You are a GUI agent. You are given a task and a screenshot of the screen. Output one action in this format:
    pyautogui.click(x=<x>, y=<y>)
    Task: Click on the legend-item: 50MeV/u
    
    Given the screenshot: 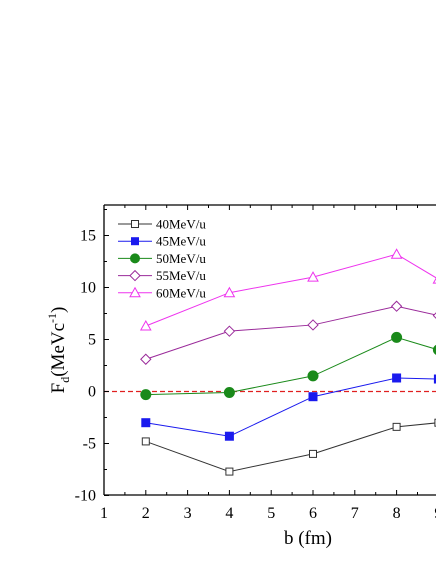 What is the action you would take?
    pyautogui.click(x=162, y=258)
    